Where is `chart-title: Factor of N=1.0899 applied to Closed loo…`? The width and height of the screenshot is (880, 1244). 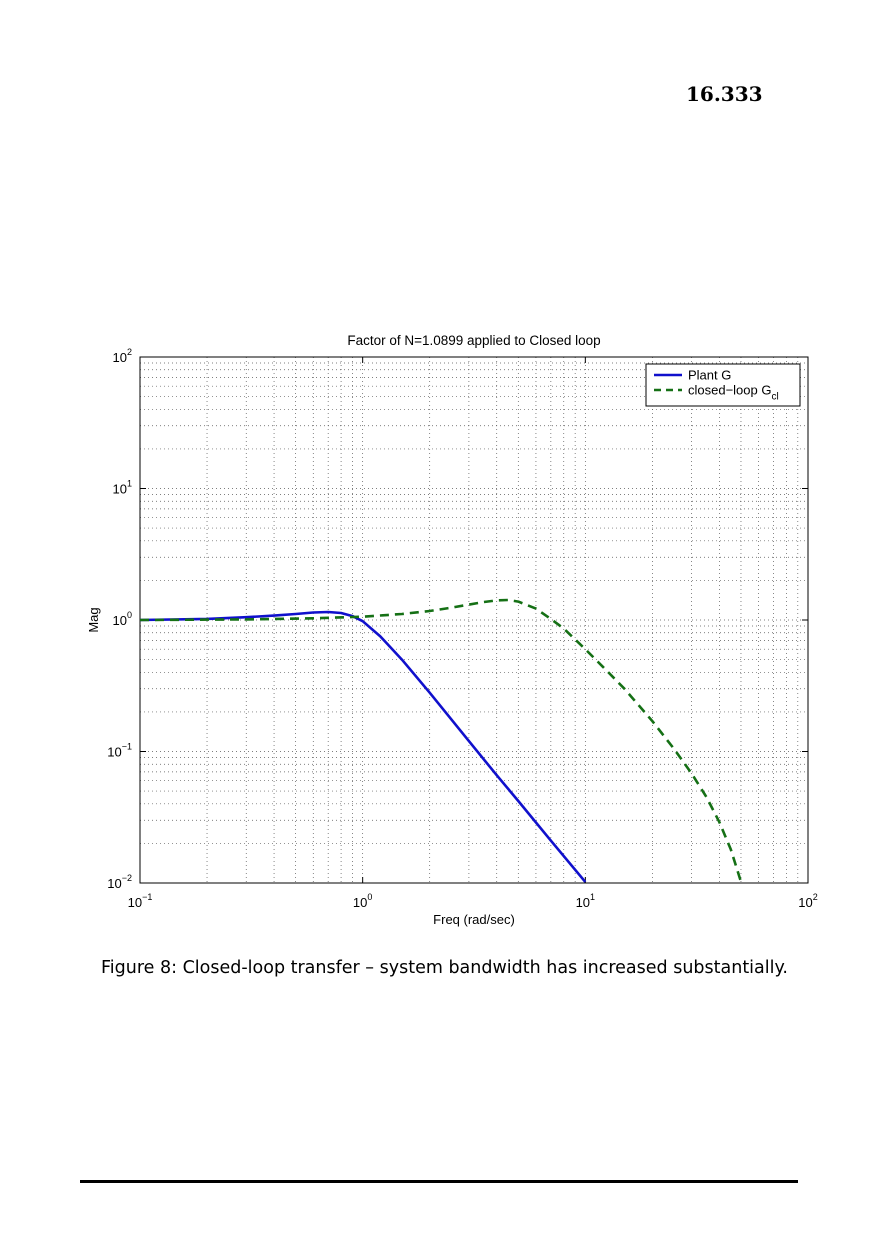
chart-title: Factor of N=1.0899 applied to Closed loo… is located at coordinates (473, 340).